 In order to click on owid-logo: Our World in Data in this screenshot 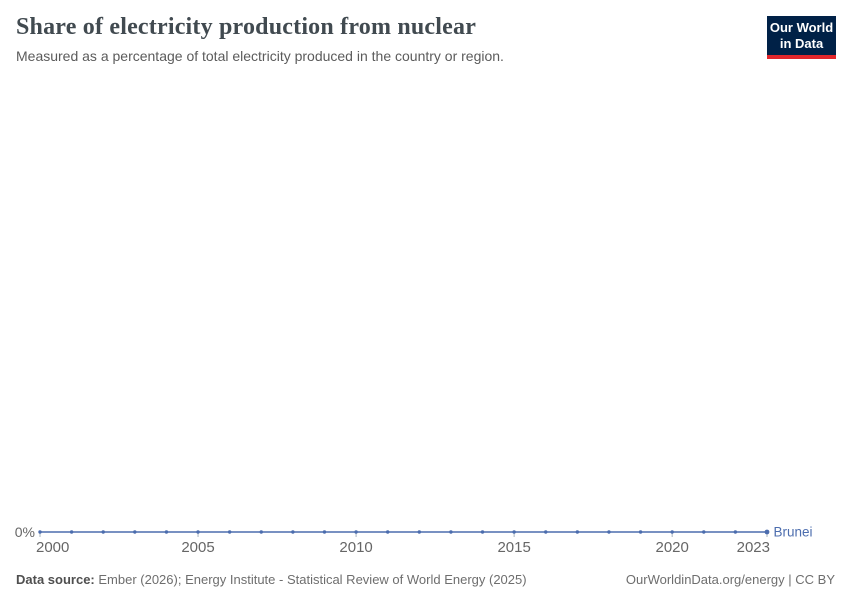, I will do `click(801, 37)`.